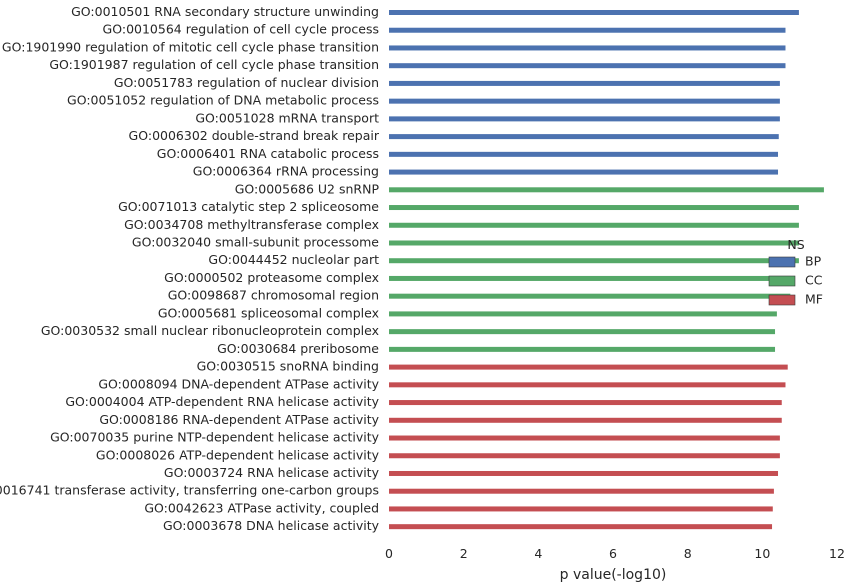 The height and width of the screenshot is (587, 850). I want to click on category-label-19: GO:0030684 preribosome, so click(298, 348).